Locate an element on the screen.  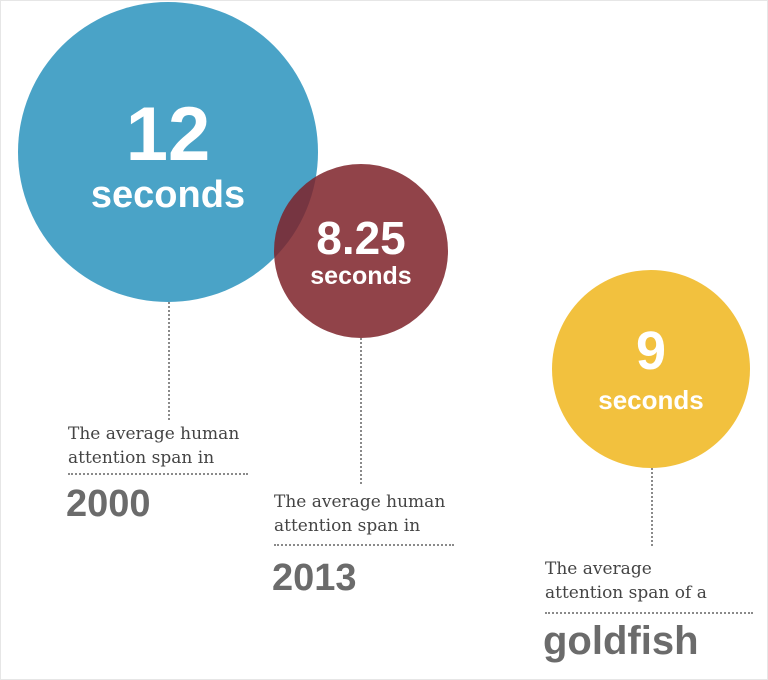
connector-line-goldfish is located at coordinates (652, 507).